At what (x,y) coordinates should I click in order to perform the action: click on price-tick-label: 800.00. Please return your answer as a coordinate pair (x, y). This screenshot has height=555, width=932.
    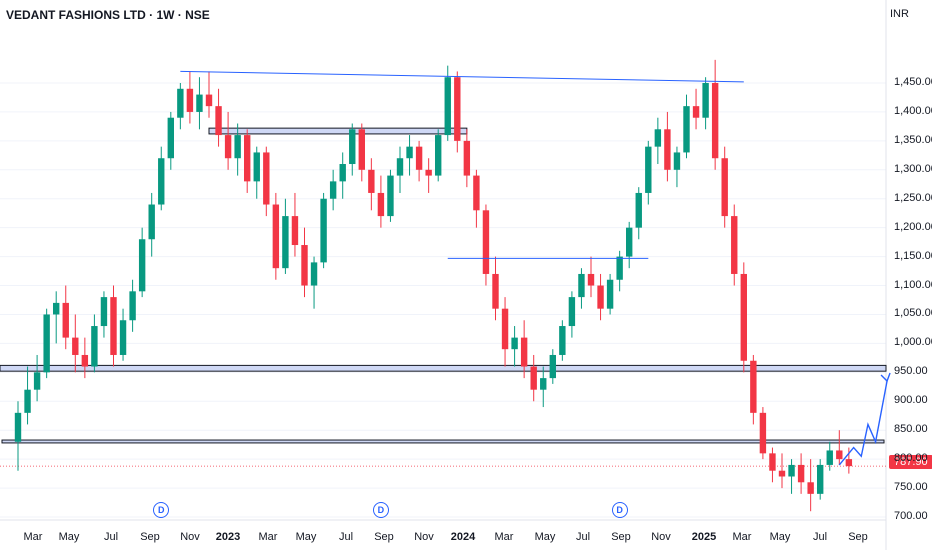
    Looking at the image, I should click on (911, 458).